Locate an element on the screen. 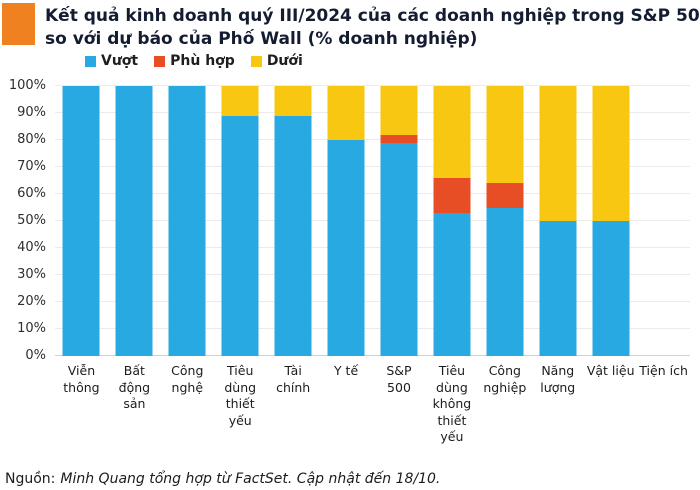  legend-item: Vượt is located at coordinates (111, 61).